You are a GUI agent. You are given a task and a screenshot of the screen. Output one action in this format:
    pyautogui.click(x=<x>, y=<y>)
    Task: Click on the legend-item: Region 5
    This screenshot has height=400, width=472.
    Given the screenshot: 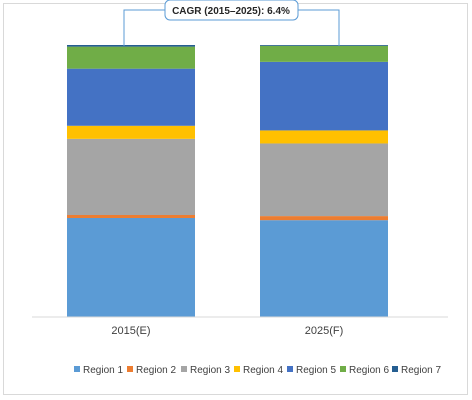 What is the action you would take?
    pyautogui.click(x=311, y=370)
    